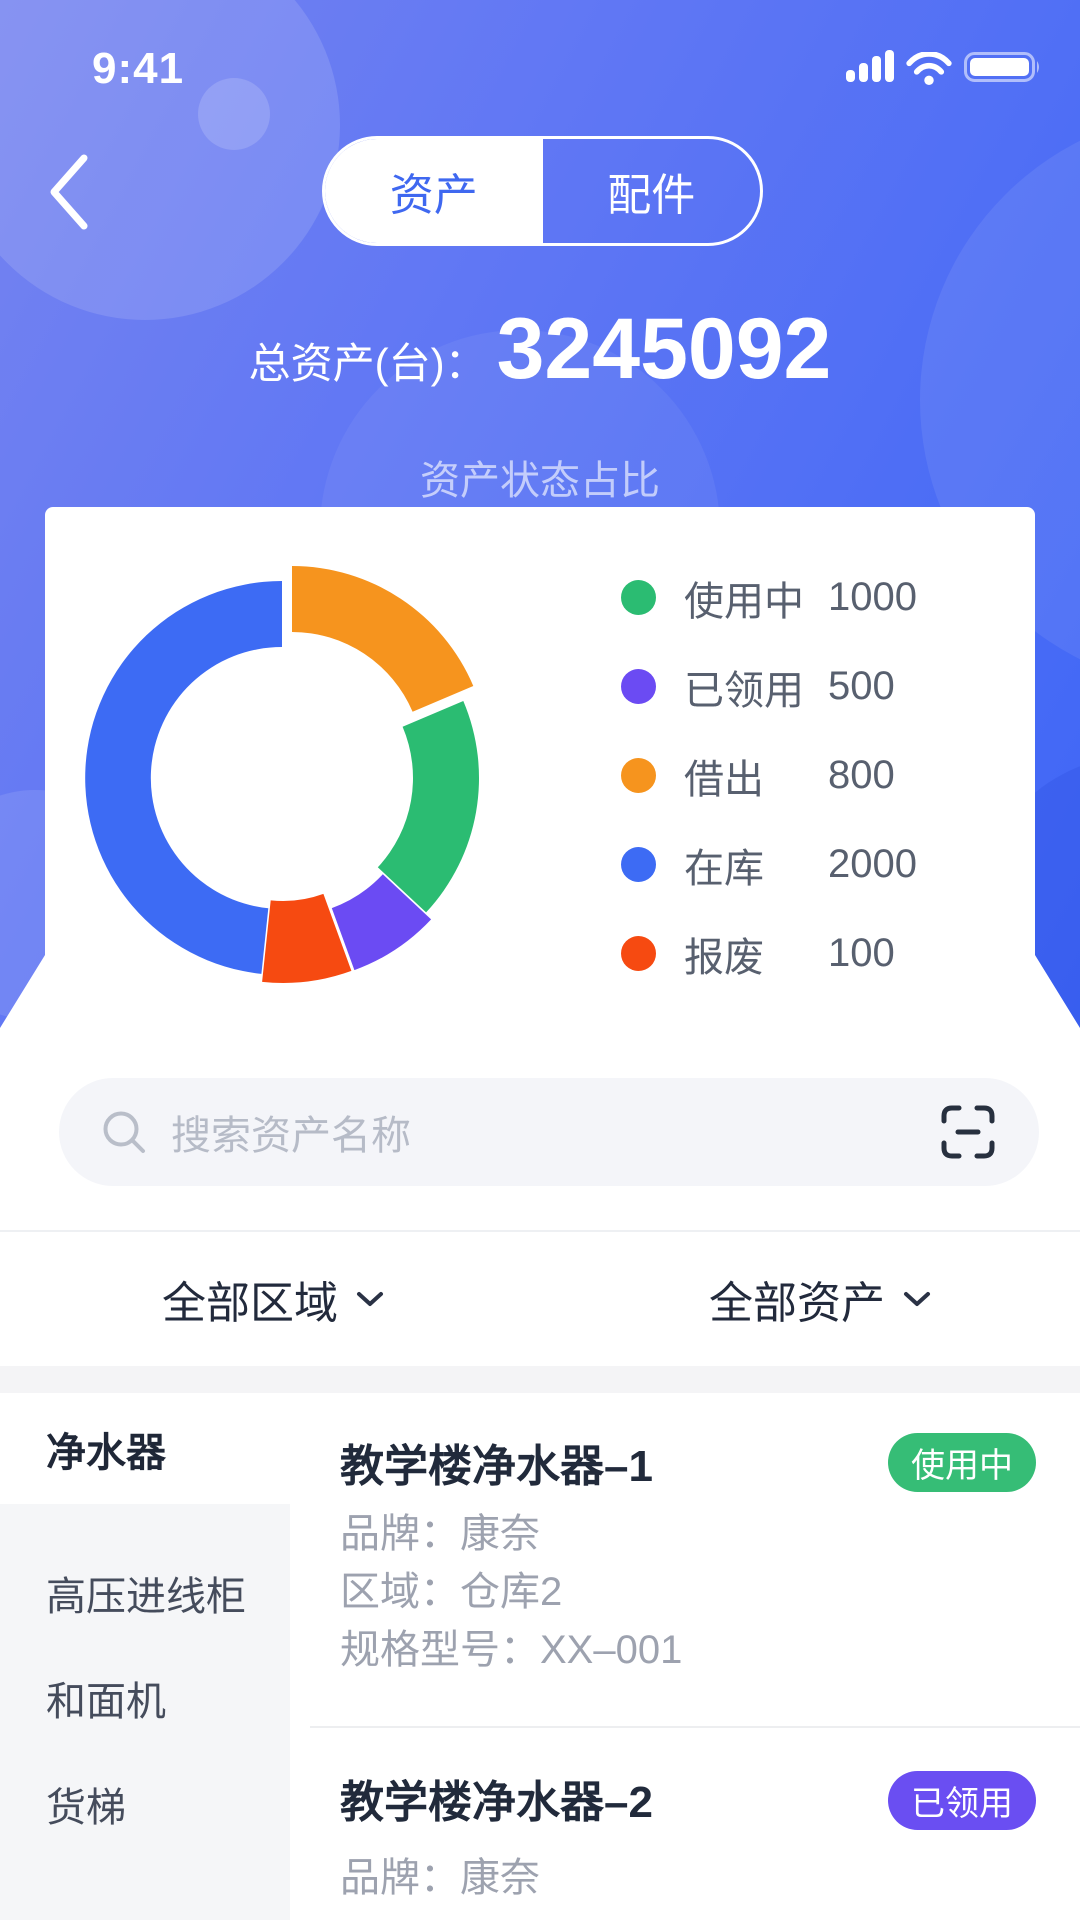 Image resolution: width=1080 pixels, height=1920 pixels. Describe the element at coordinates (367, 363) in the screenshot. I see `total-assets-label: 总资产(台)：` at that location.